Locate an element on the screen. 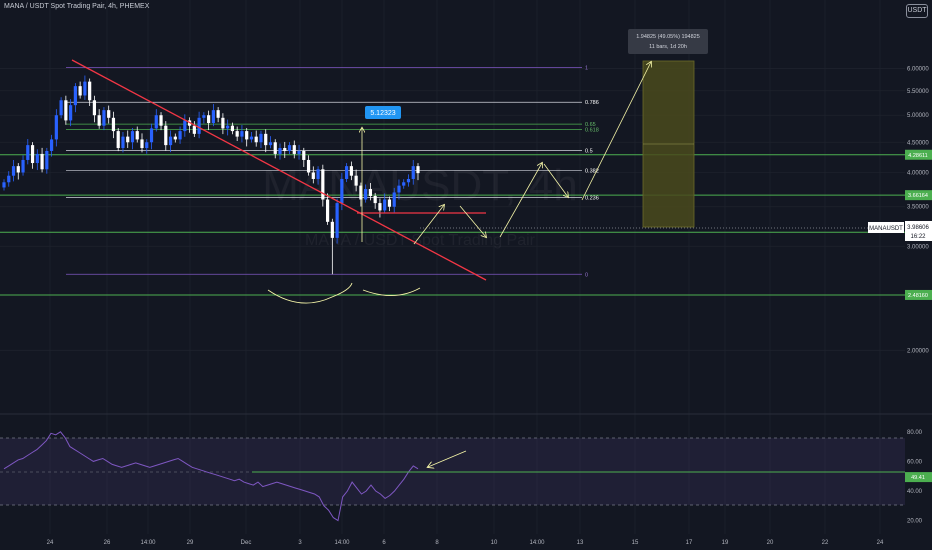 Image resolution: width=932 pixels, height=550 pixels. last-price-box is located at coordinates (918, 231).